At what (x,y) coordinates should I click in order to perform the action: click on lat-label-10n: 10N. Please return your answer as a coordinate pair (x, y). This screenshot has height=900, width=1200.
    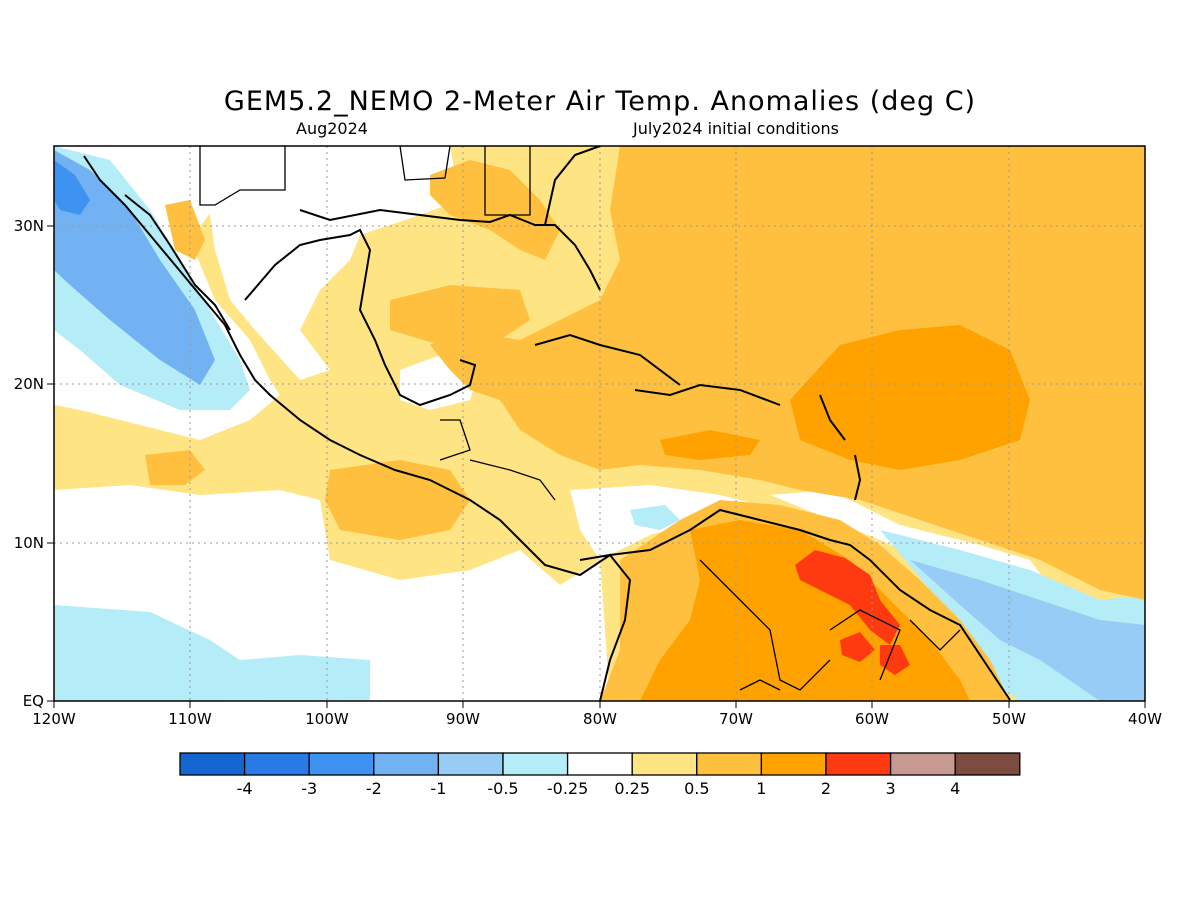
    Looking at the image, I should click on (29, 543).